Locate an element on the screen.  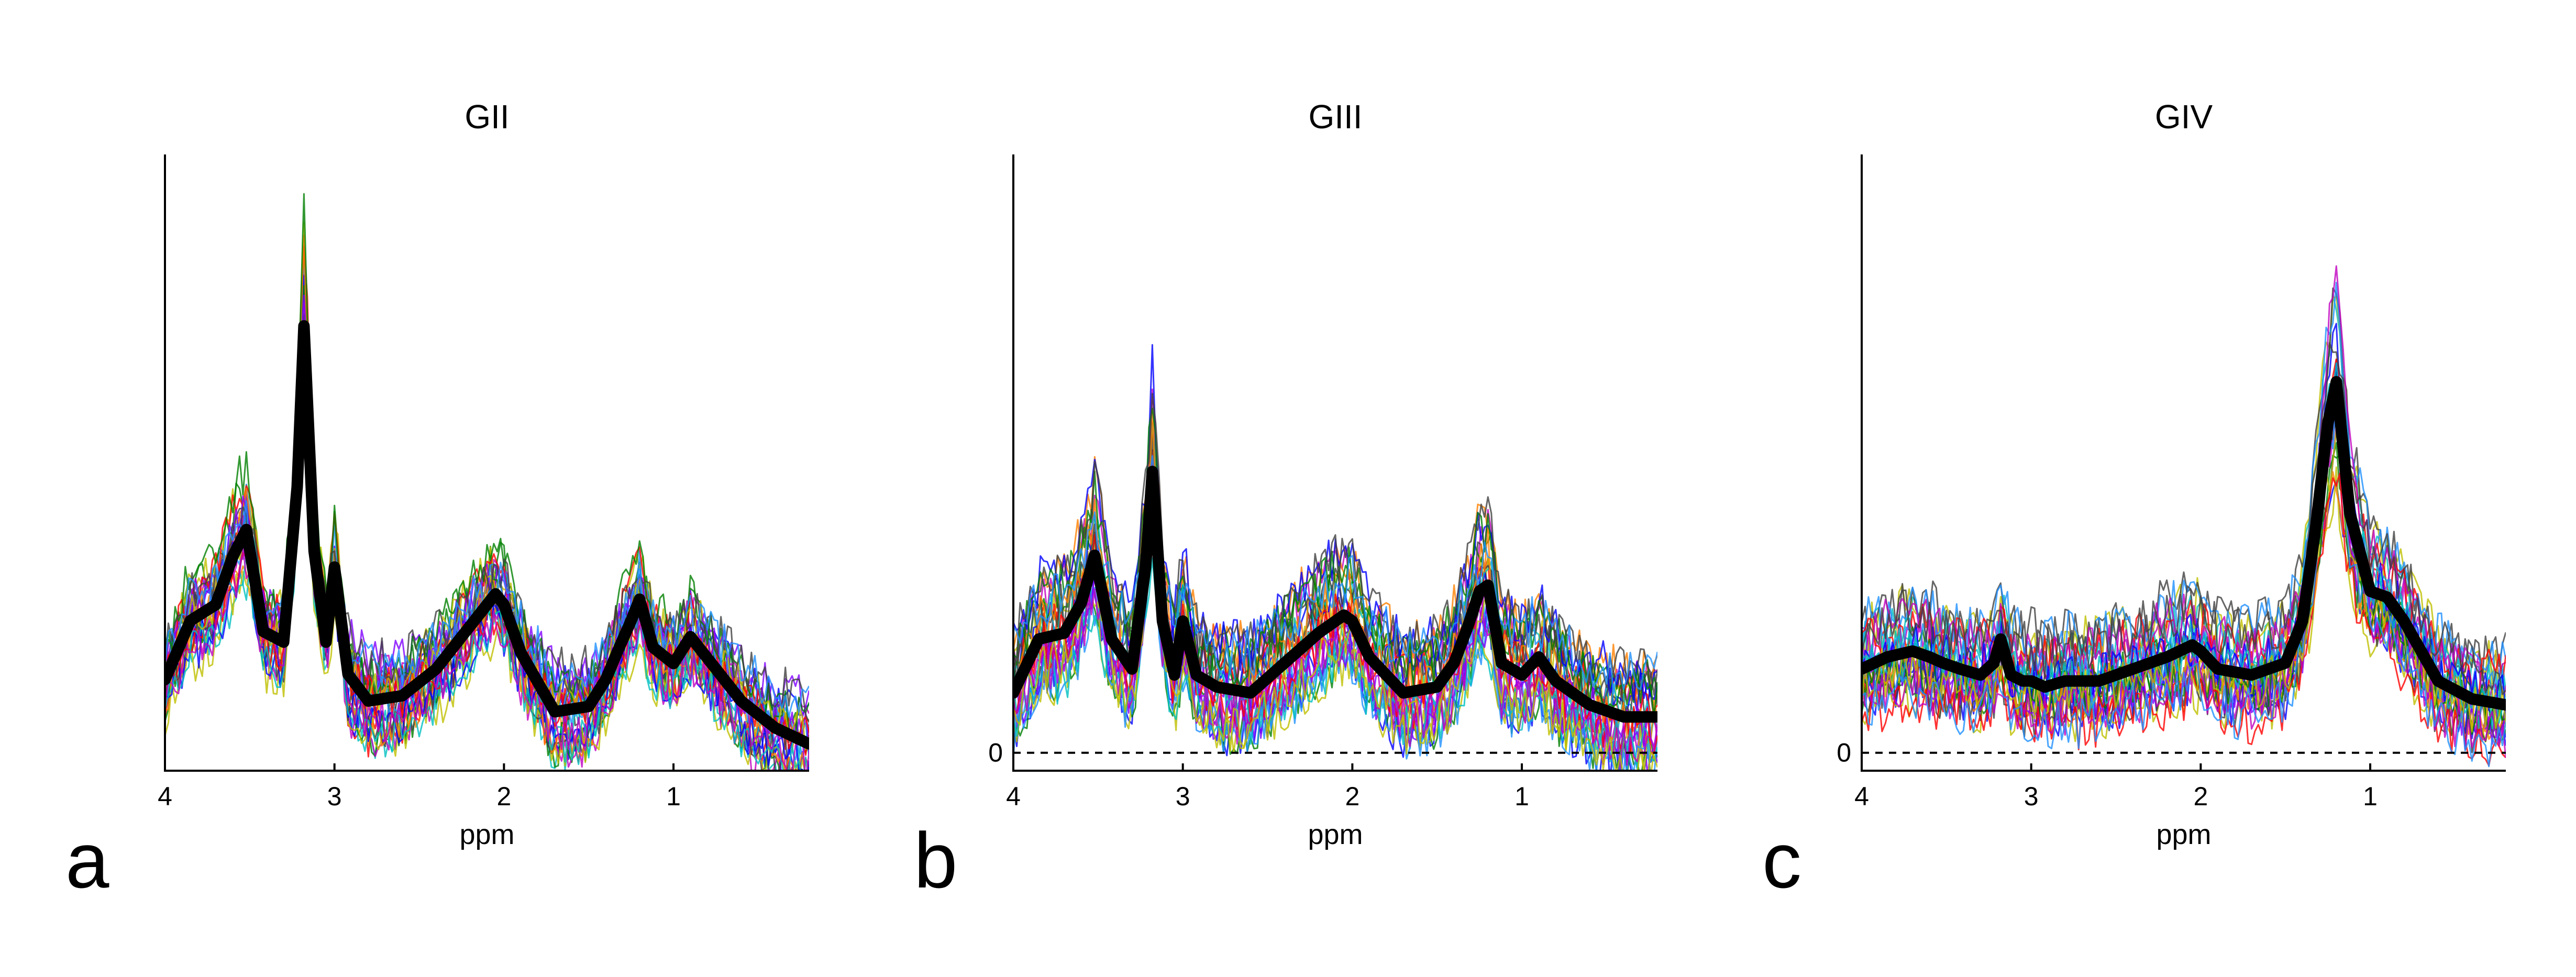
panel-title: GIII is located at coordinates (1335, 117).